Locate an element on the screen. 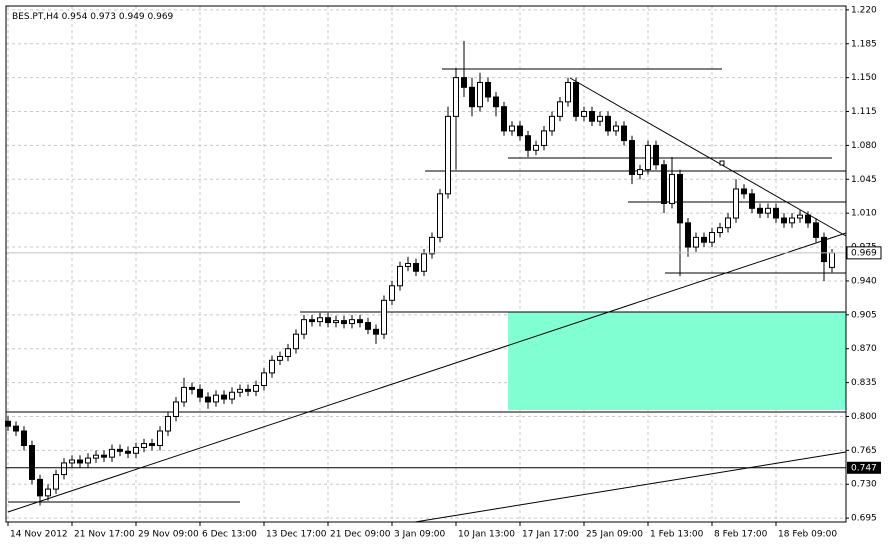 The image size is (889, 554). x-tick-label: 18 Feb 09:00 is located at coordinates (807, 535).